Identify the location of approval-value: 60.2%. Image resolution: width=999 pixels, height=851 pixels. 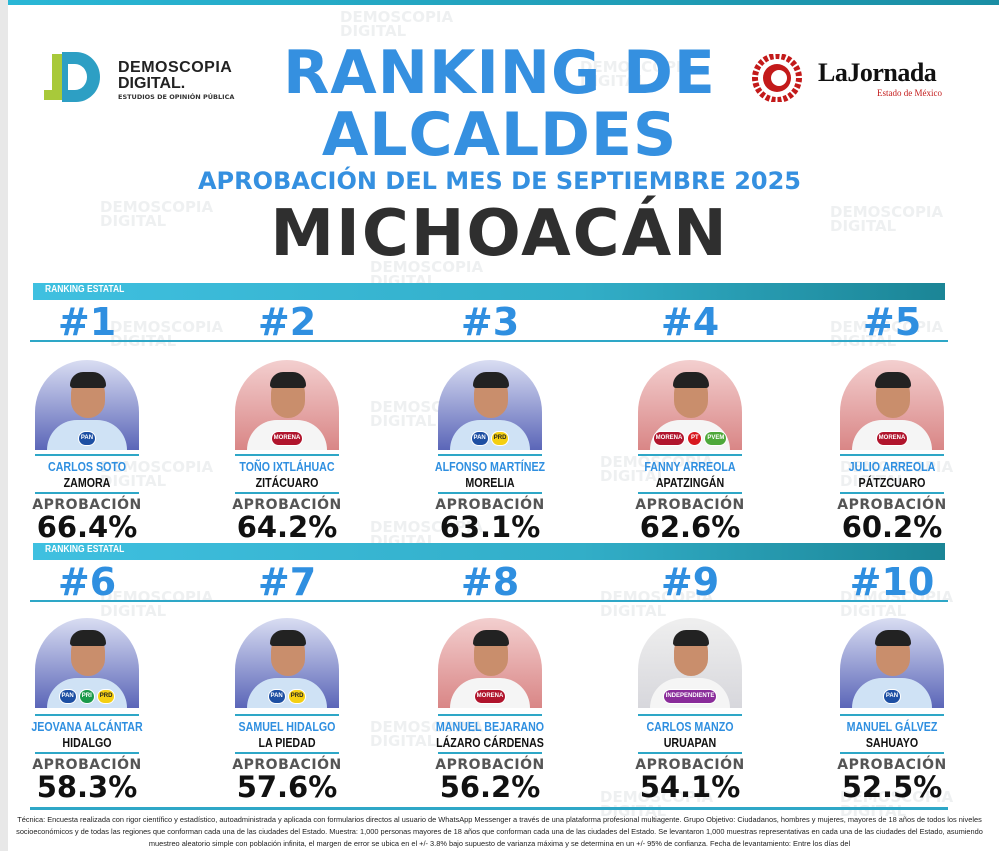
(892, 527).